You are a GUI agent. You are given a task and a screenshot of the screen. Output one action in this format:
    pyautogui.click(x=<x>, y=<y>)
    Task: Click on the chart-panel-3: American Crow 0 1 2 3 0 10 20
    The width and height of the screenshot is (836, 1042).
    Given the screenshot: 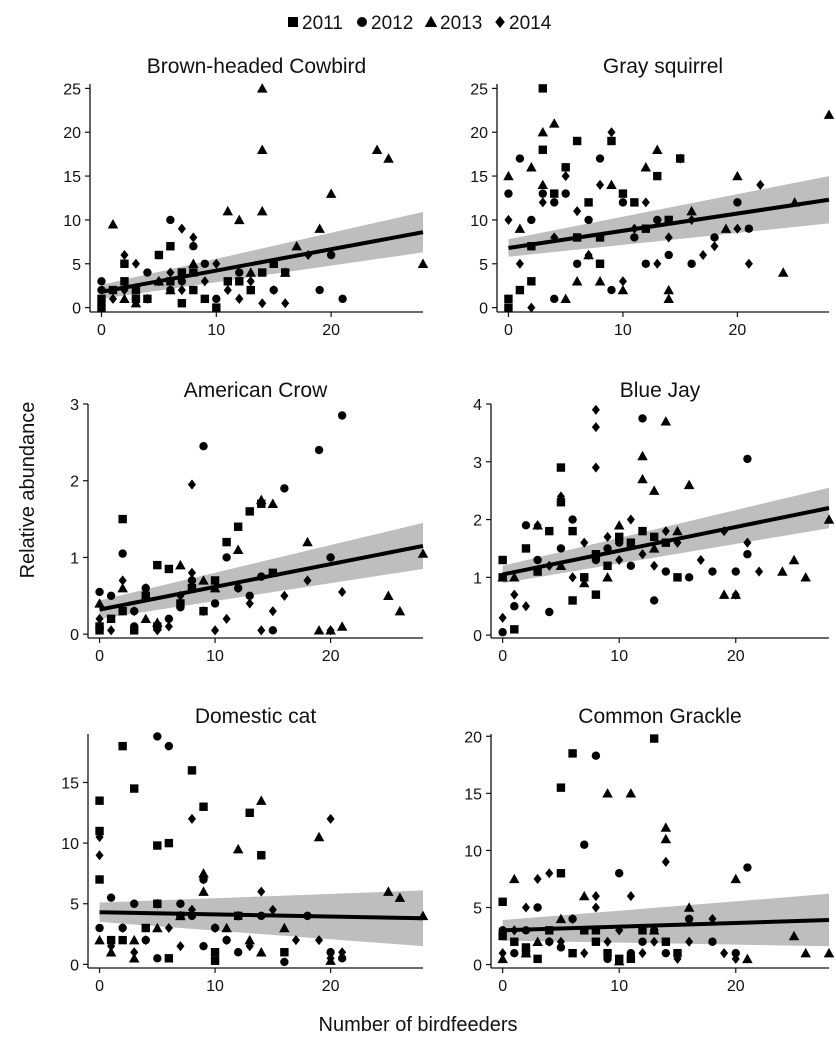 What is the action you would take?
    pyautogui.click(x=249, y=522)
    